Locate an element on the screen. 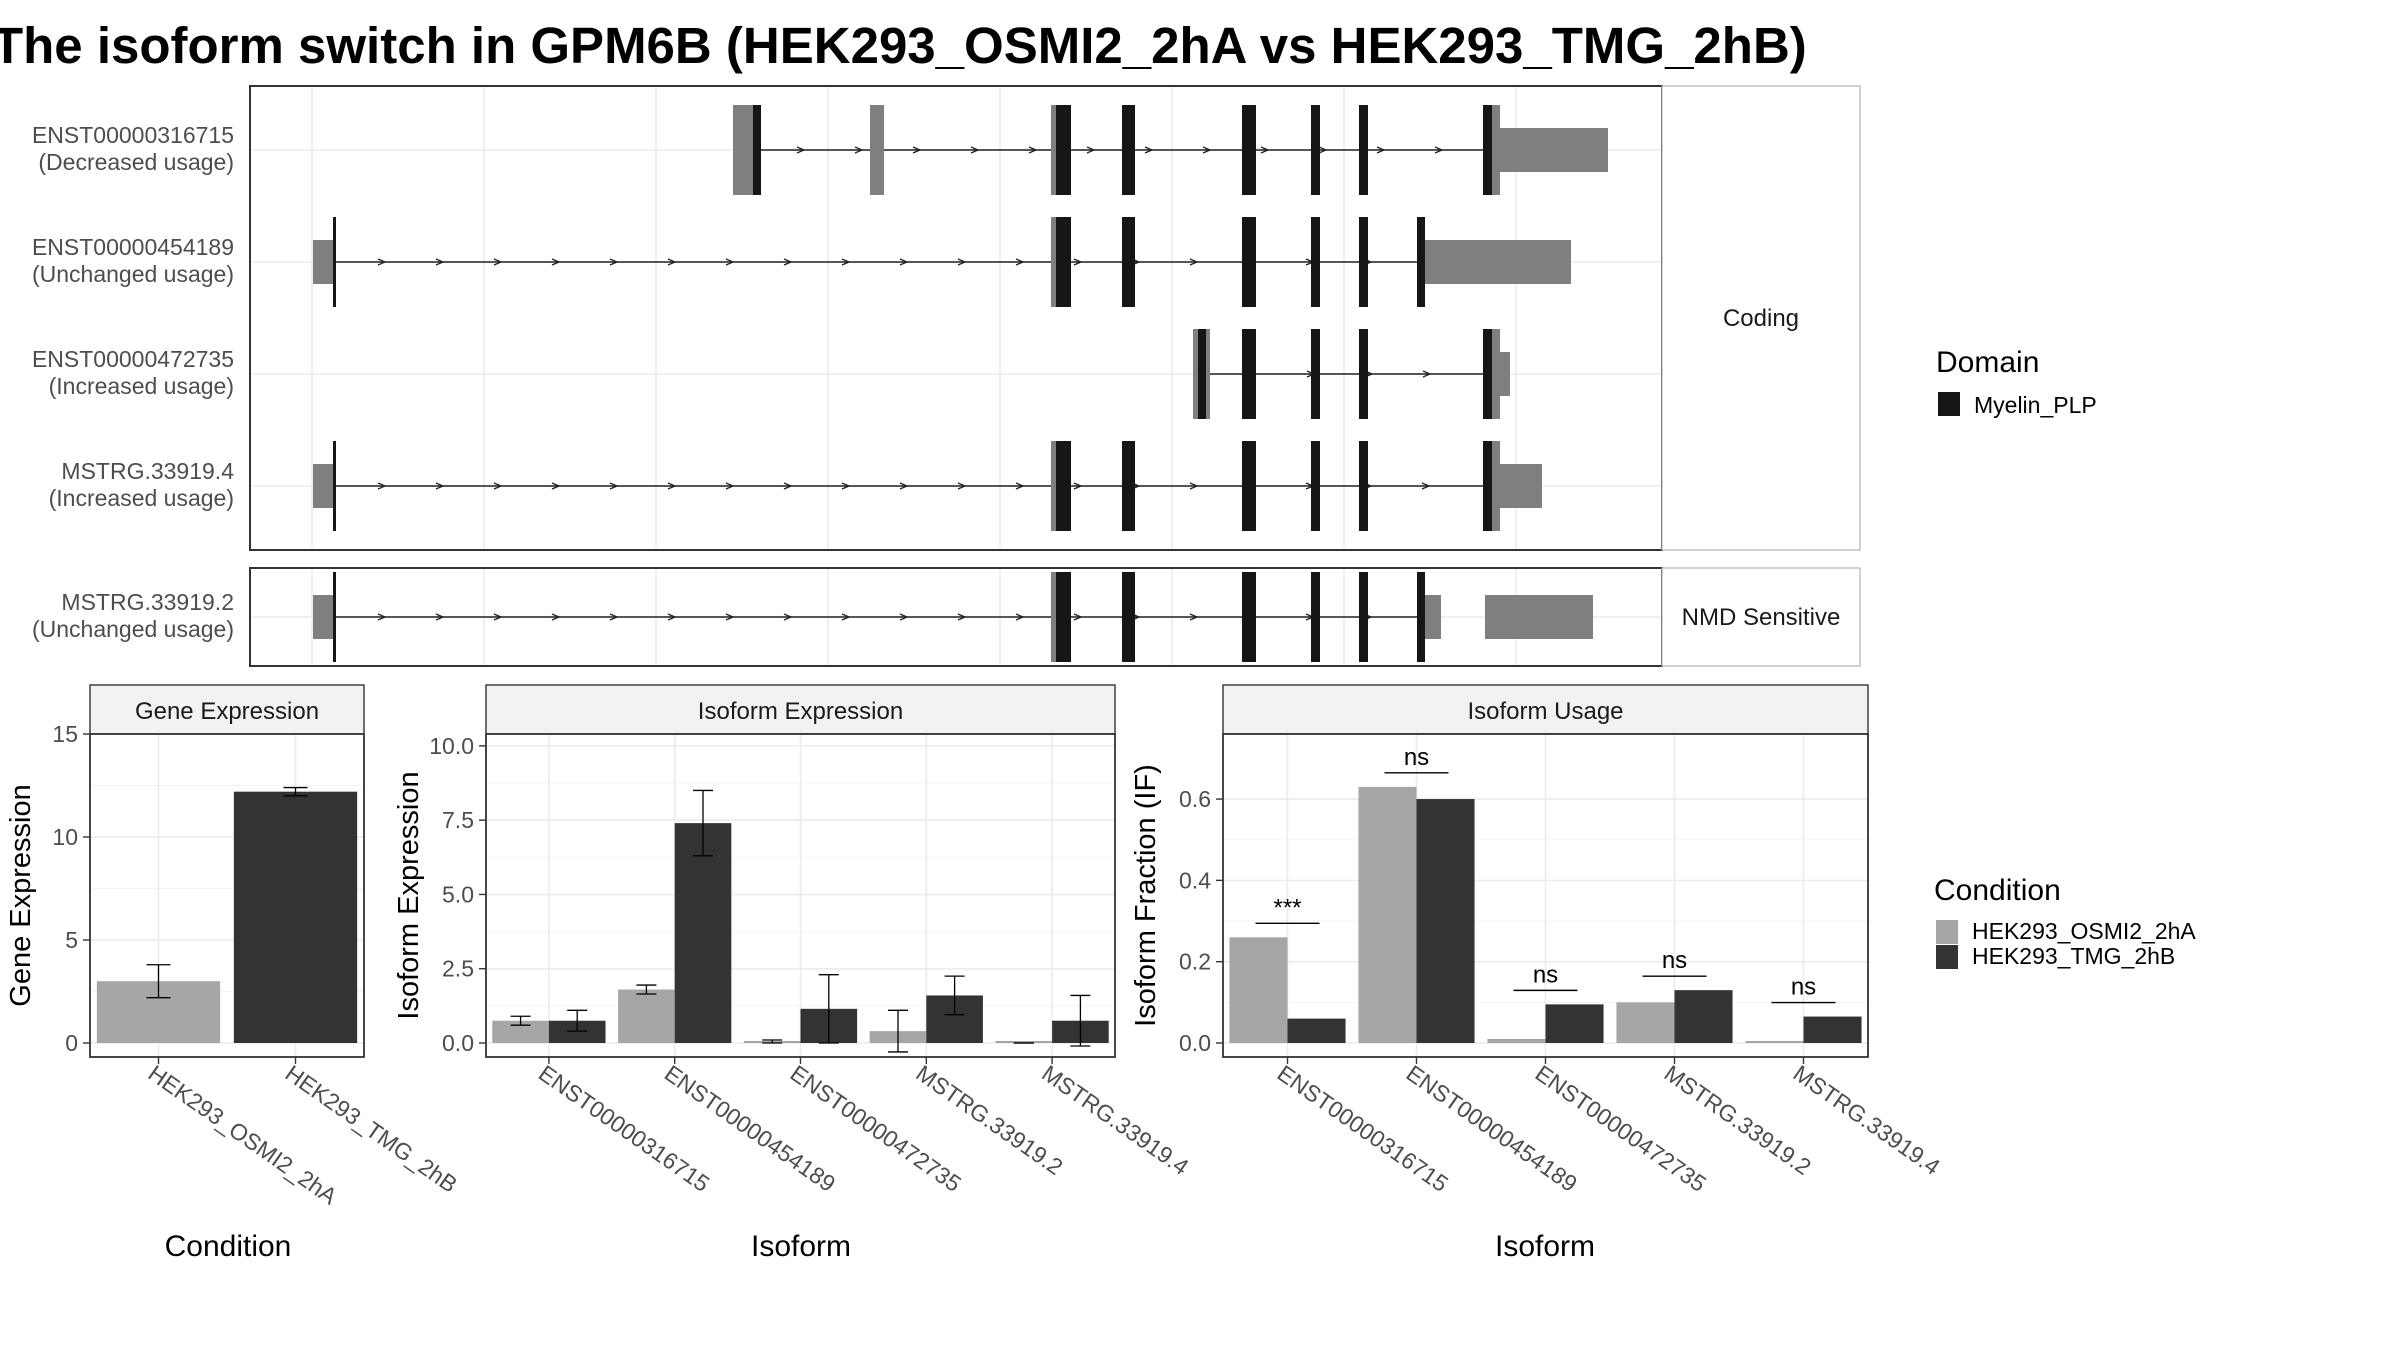 The width and height of the screenshot is (2400, 1350). legend-title: Domain is located at coordinates (1987, 362).